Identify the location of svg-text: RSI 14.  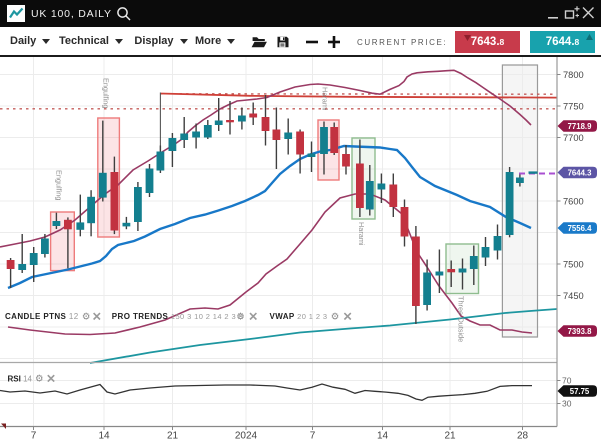
(20, 379).